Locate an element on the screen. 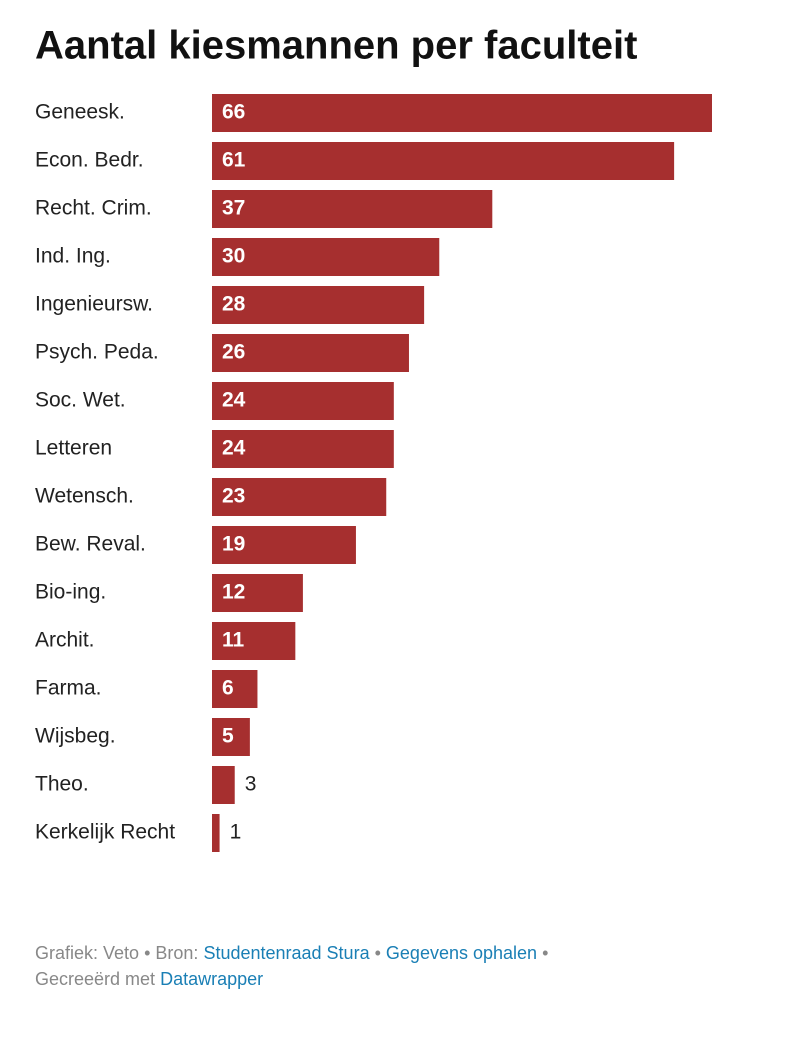  category-label: Bew. Reval. is located at coordinates (90, 544).